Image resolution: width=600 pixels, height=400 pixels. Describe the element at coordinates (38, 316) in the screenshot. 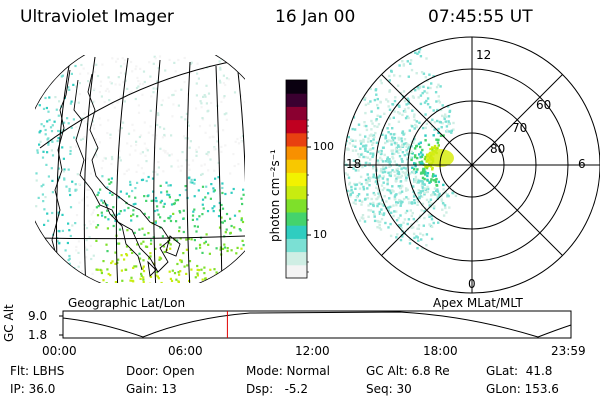

I see `timeline-ytick-9: 9.0` at that location.